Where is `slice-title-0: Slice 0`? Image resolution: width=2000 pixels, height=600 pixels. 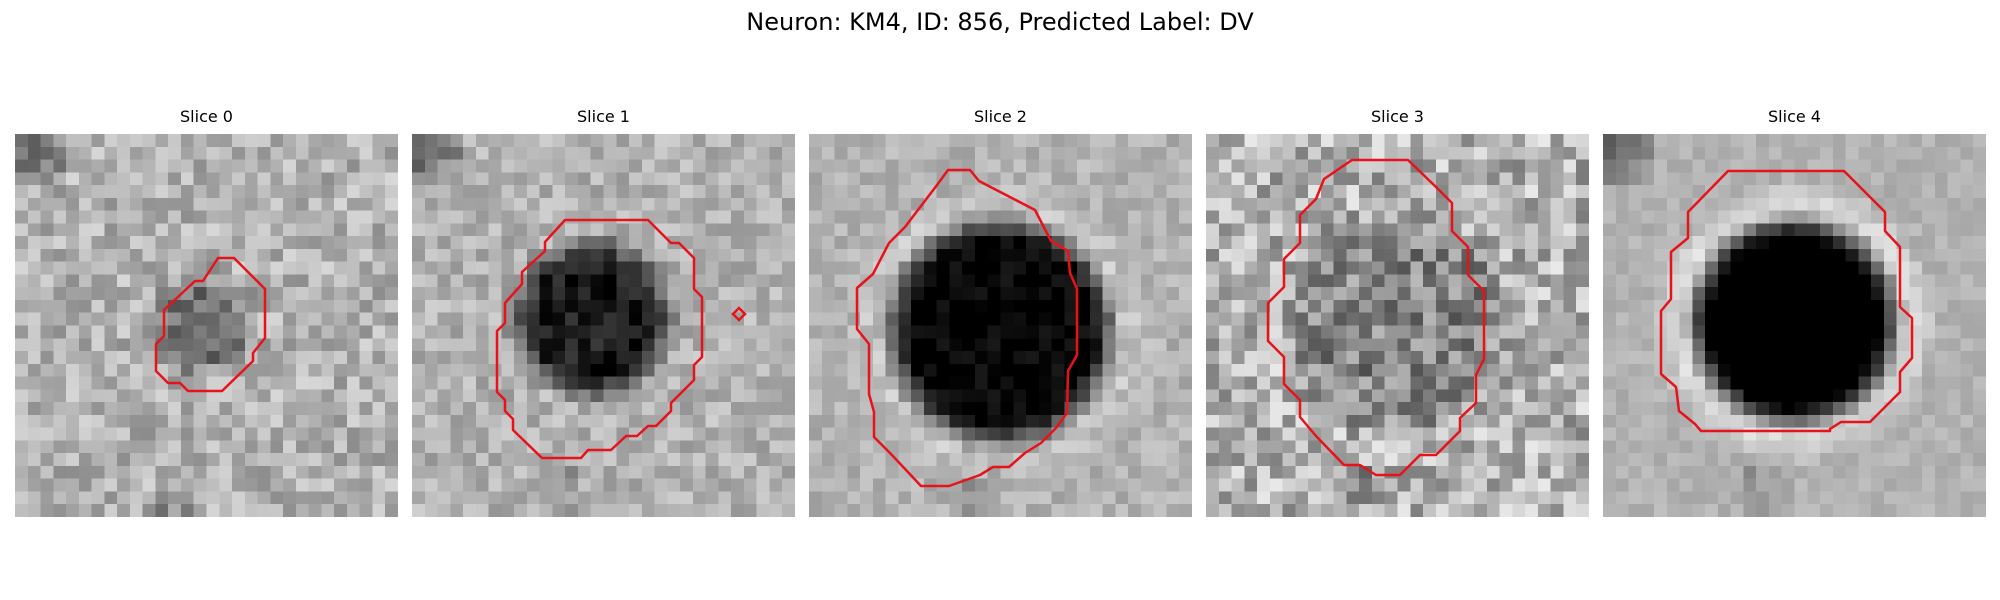 slice-title-0: Slice 0 is located at coordinates (206, 116).